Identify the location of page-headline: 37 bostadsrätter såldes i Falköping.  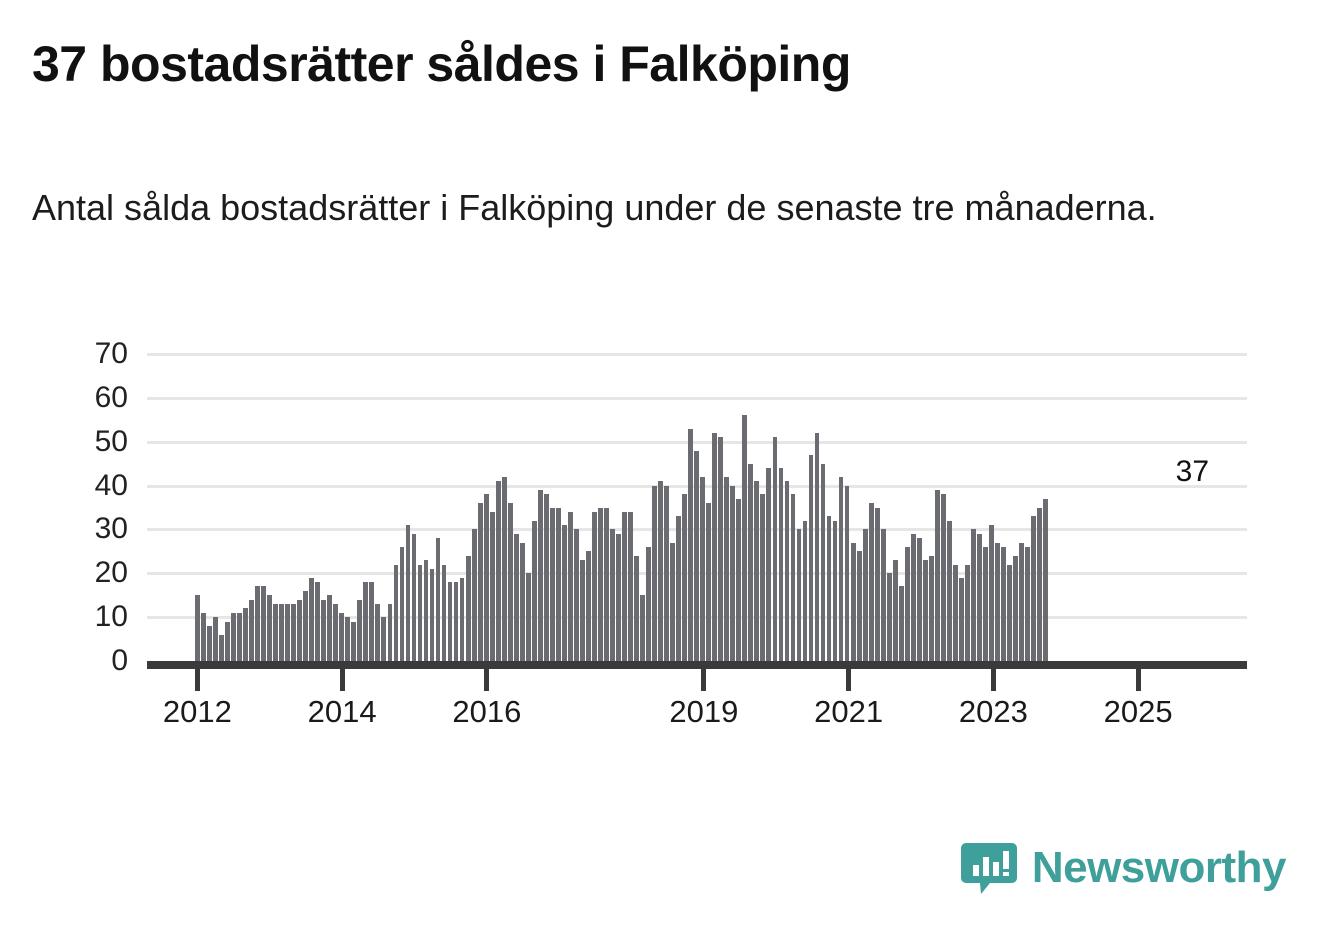
(441, 64).